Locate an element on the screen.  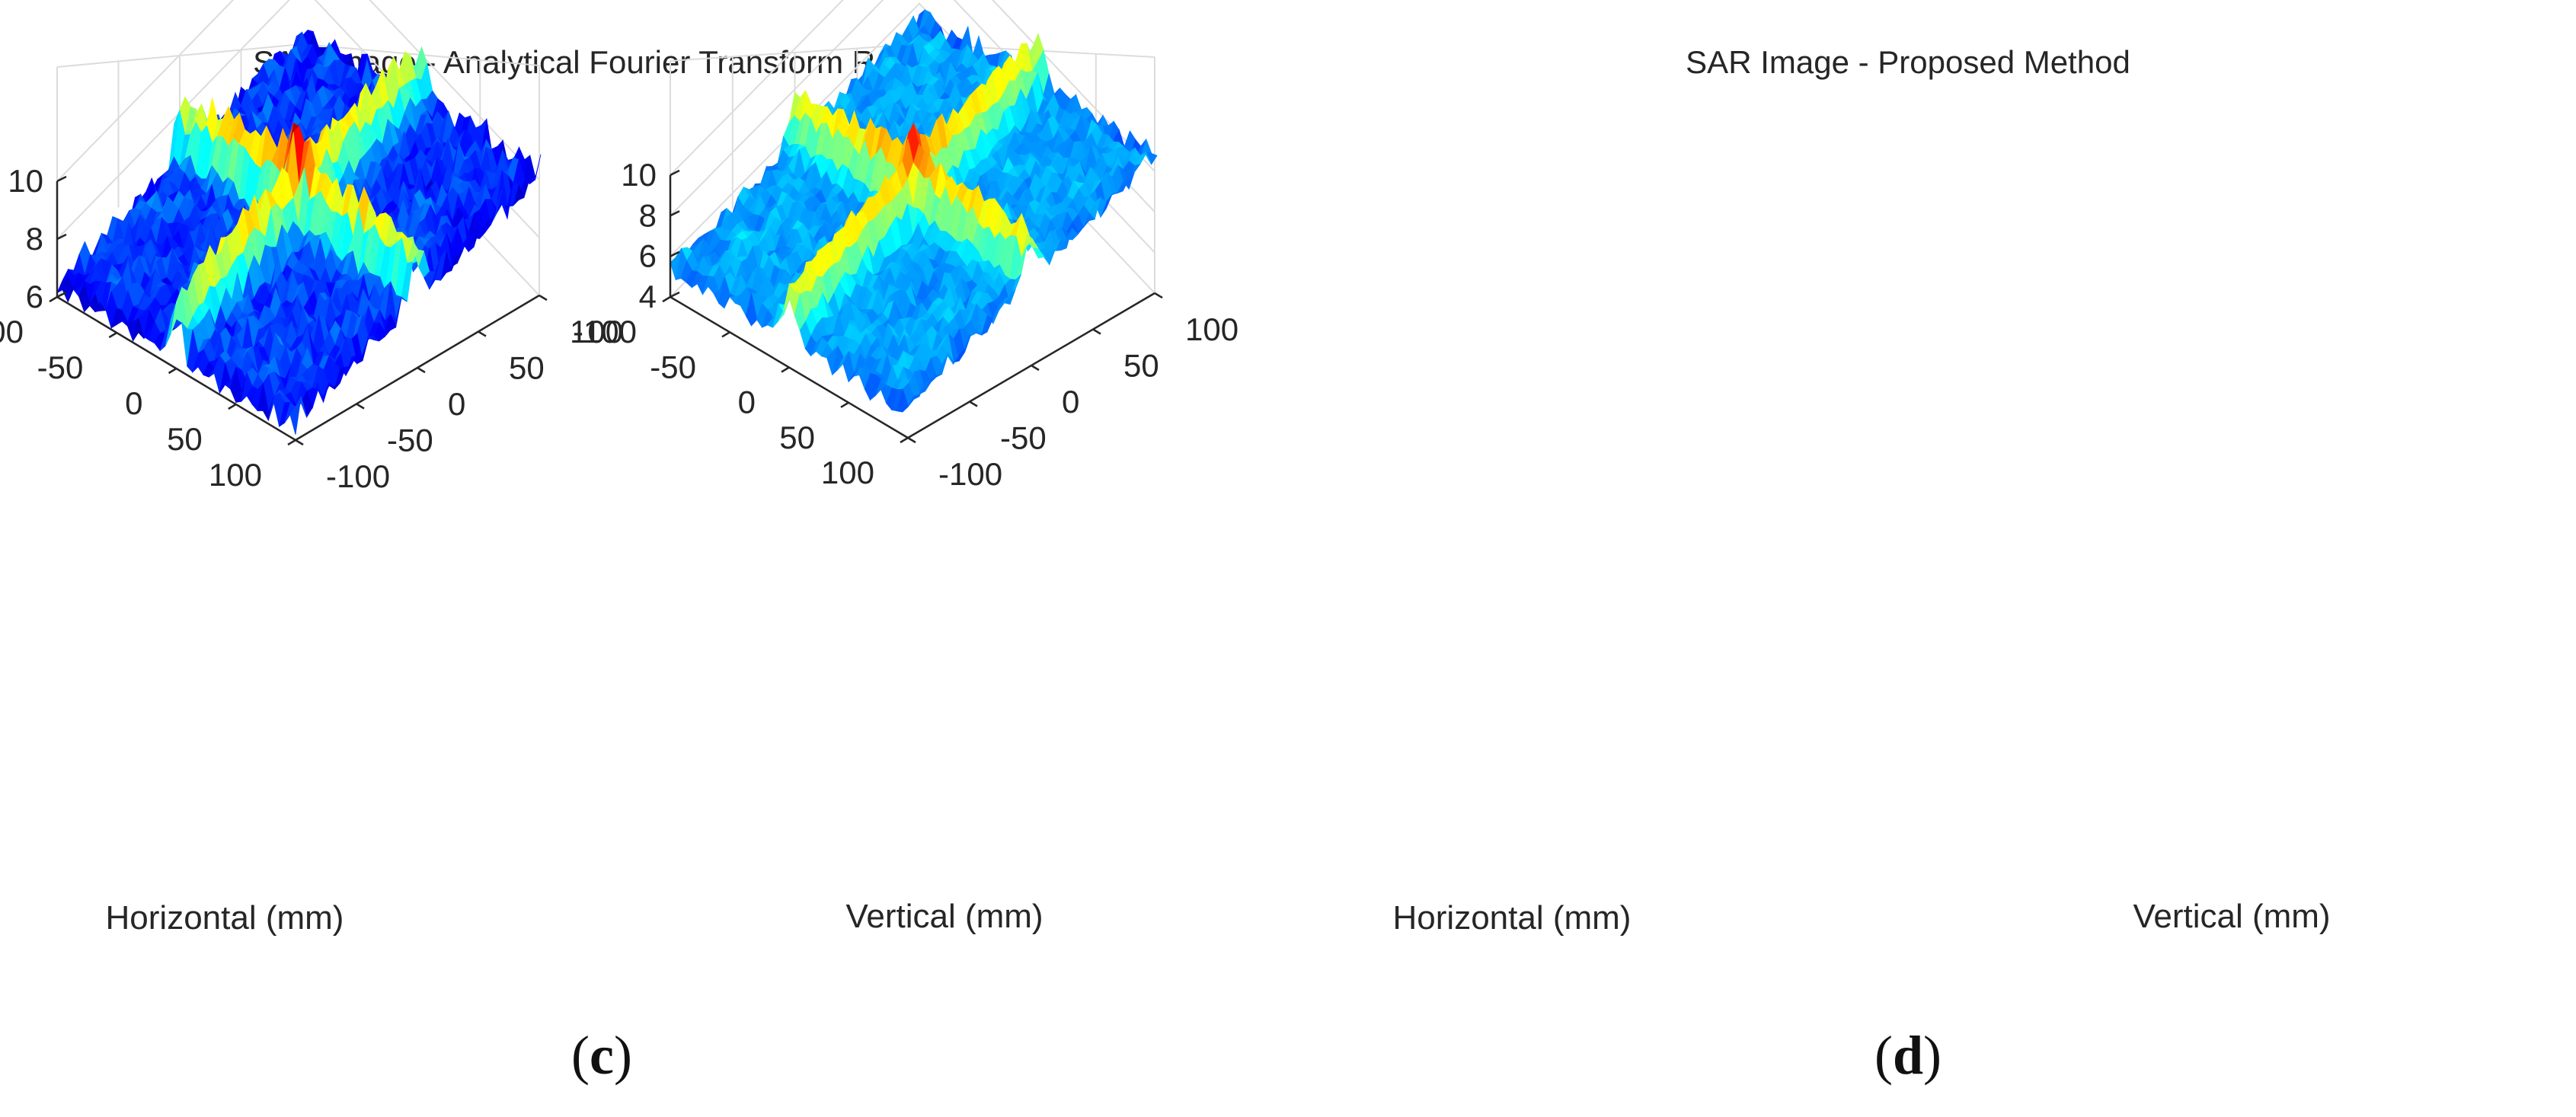
panel-d-surface is located at coordinates (914, 210).